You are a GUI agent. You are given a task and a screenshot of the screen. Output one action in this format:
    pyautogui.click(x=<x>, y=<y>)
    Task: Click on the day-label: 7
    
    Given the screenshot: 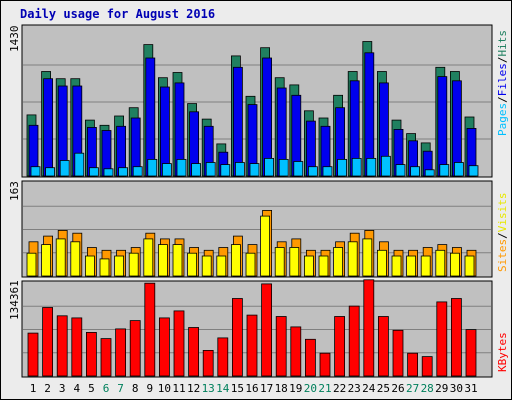 What is the action you would take?
    pyautogui.click(x=120, y=388)
    